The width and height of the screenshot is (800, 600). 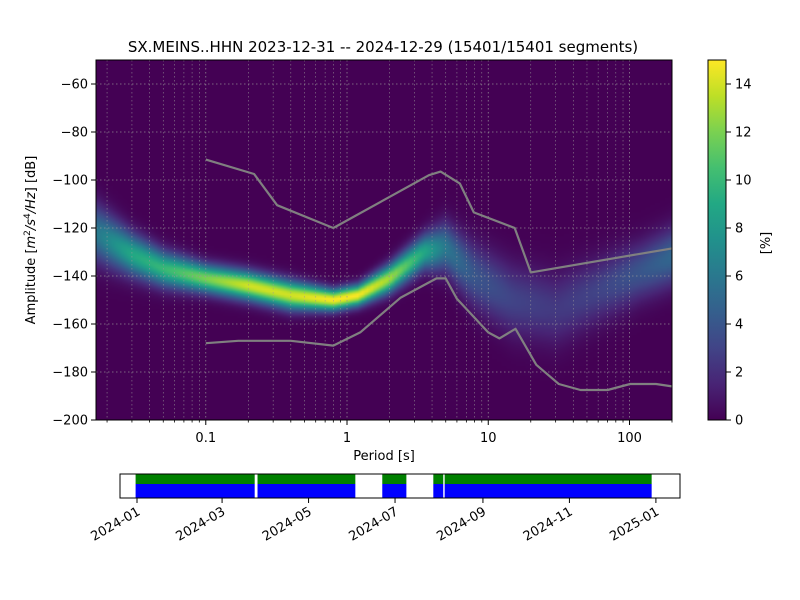 What do you see at coordinates (74, 133) in the screenshot?
I see `y-tick-label: −80` at bounding box center [74, 133].